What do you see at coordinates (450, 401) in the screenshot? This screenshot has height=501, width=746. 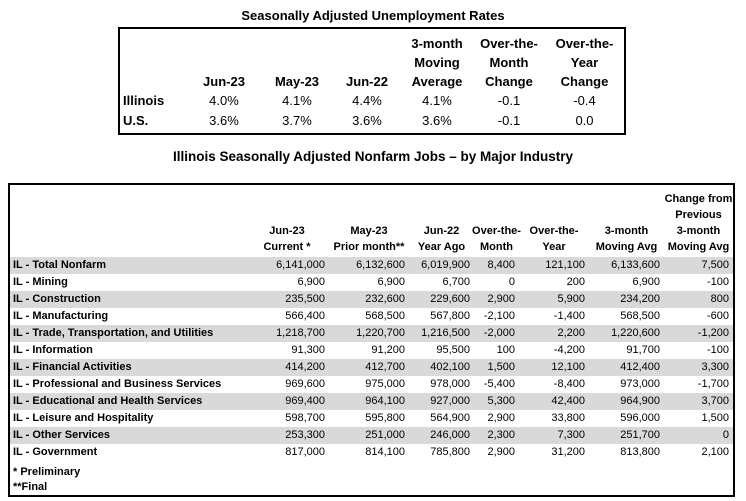 I see `jobs-value: 927,000` at bounding box center [450, 401].